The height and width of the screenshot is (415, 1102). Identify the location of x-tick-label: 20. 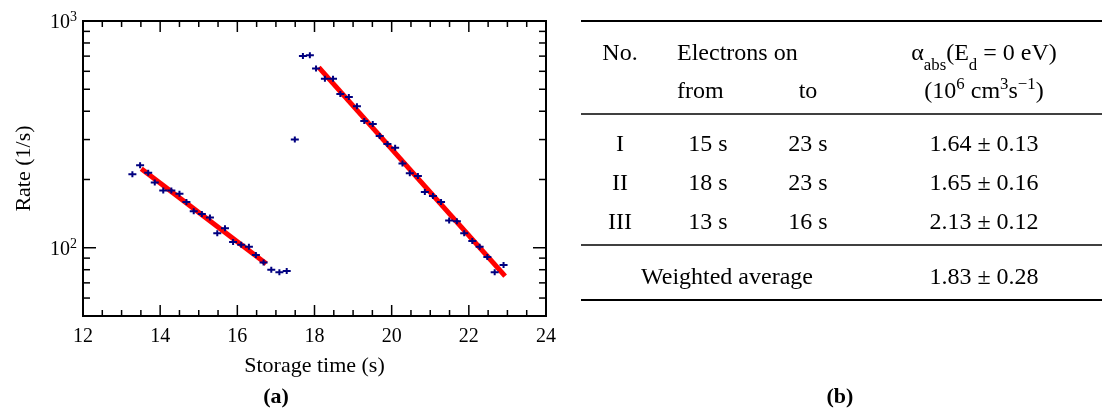
(391, 335).